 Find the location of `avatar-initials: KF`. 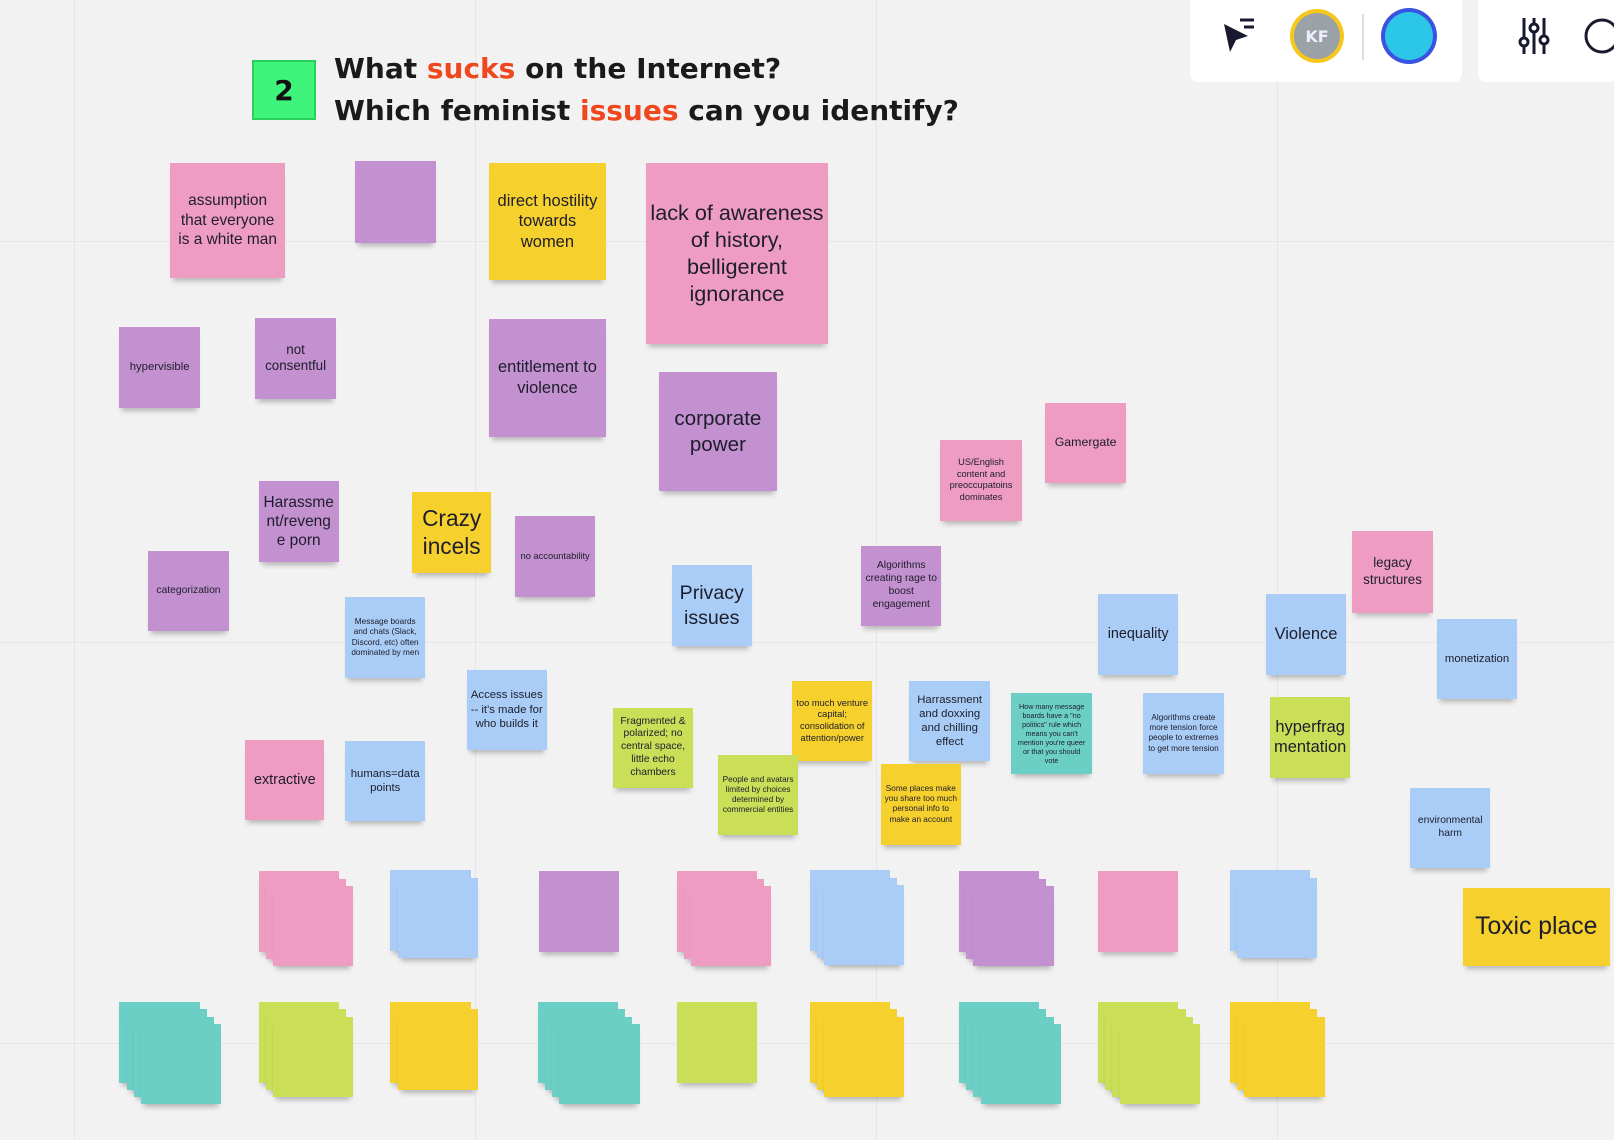

avatar-initials: KF is located at coordinates (1316, 36).